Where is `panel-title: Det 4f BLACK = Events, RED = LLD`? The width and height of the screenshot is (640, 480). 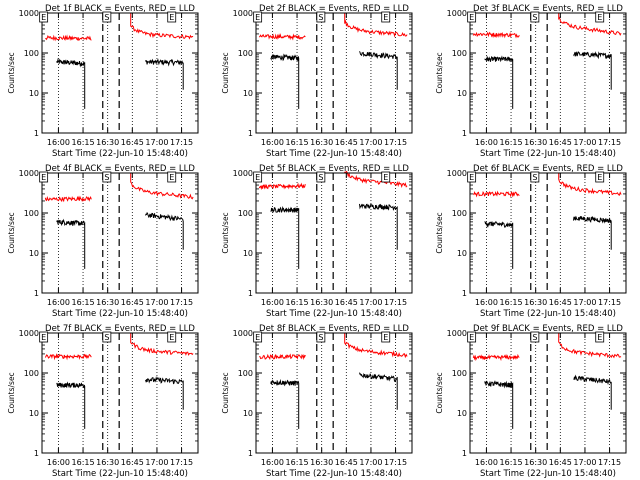
panel-title: Det 4f BLACK = Events, RED = LLD is located at coordinates (120, 169).